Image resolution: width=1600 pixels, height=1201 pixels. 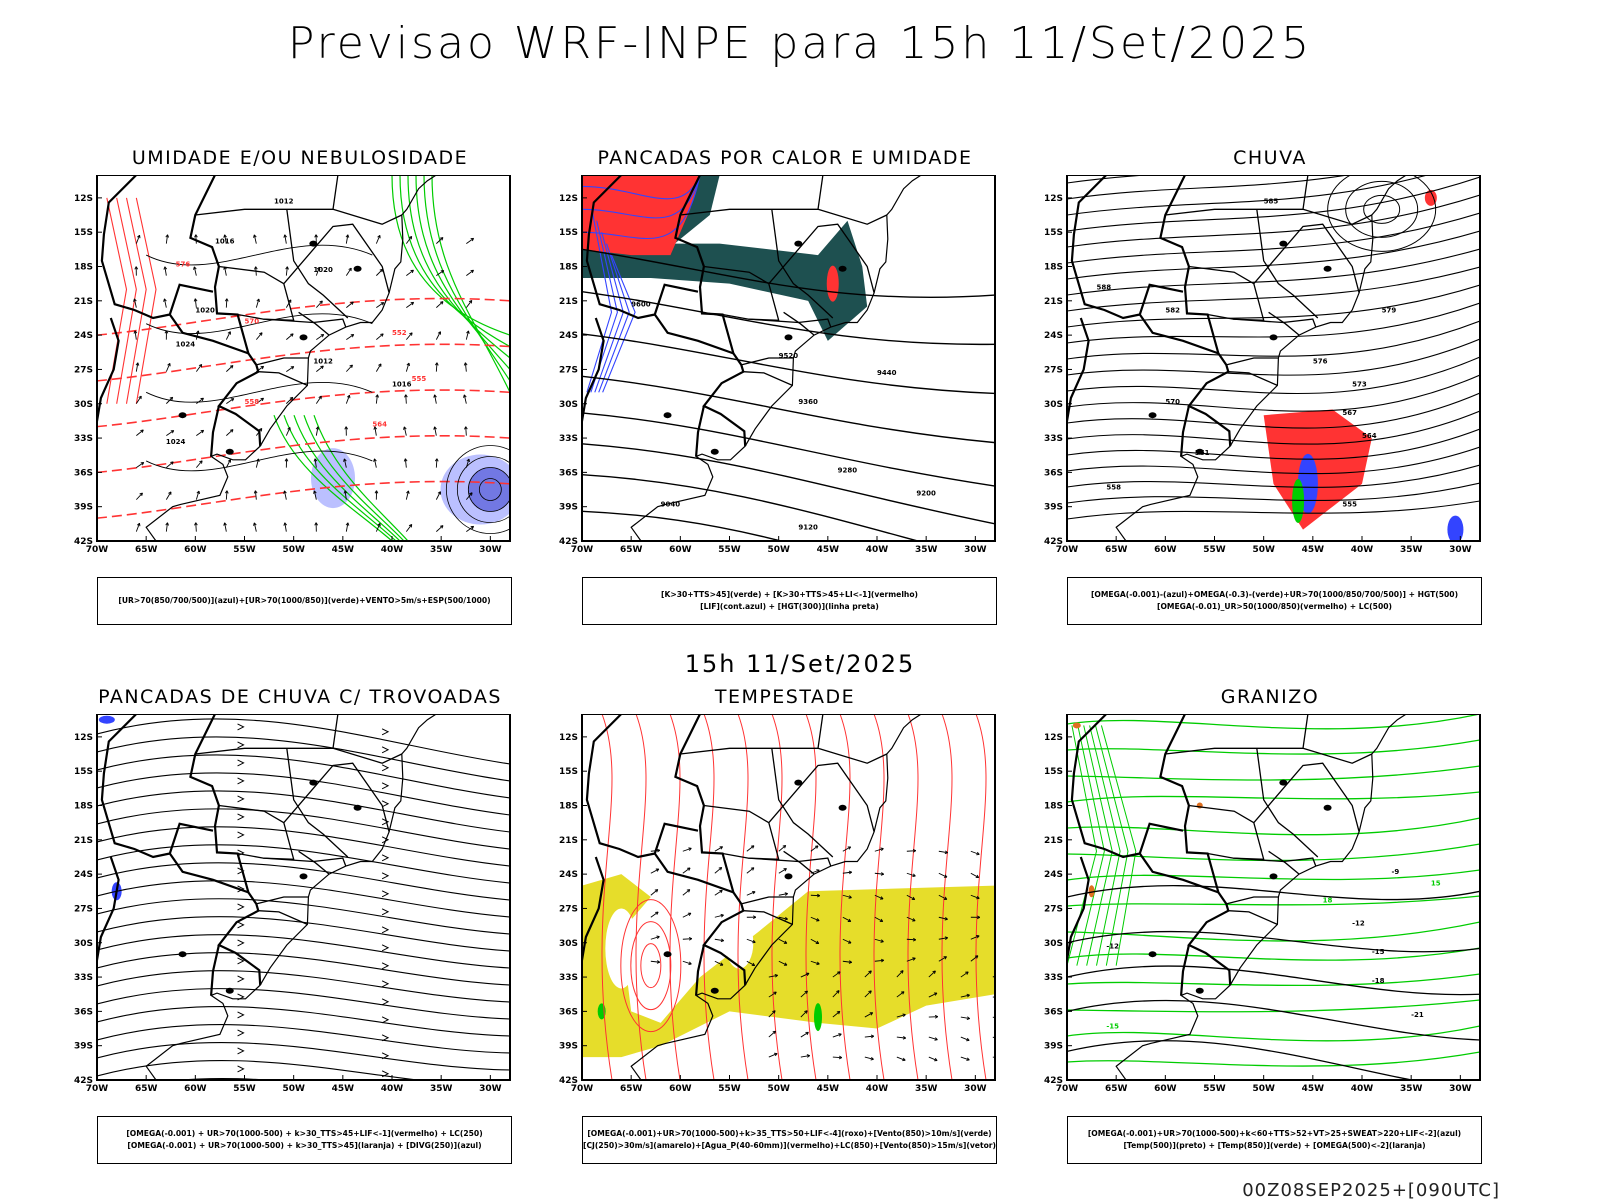 What do you see at coordinates (1359, 385) in the screenshot?
I see `contour-label: 573` at bounding box center [1359, 385].